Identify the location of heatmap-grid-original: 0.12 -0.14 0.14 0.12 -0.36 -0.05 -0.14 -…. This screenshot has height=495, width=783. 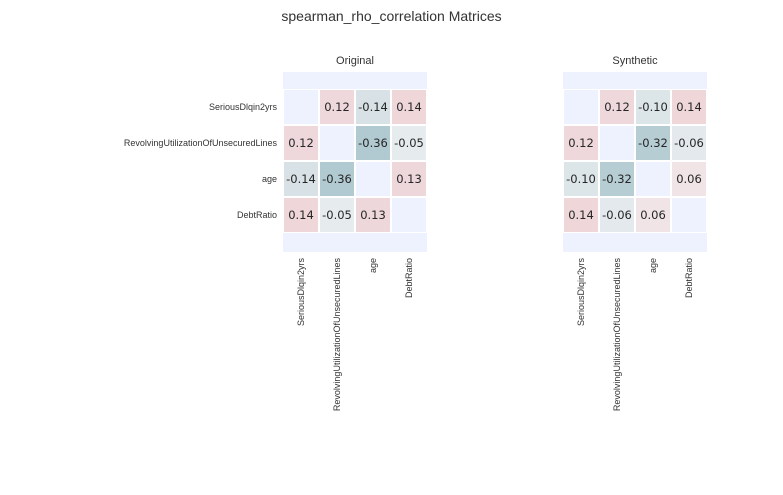
(355, 161).